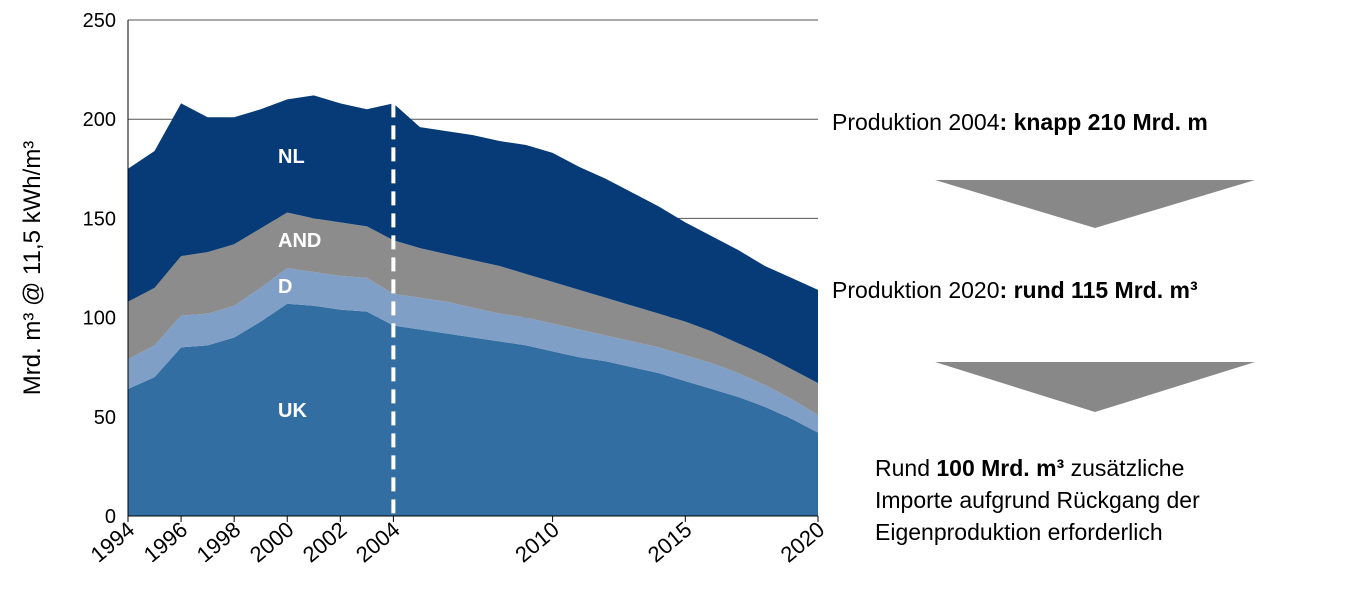  What do you see at coordinates (916, 290) in the screenshot?
I see `annotation-run: Produktion 2020` at bounding box center [916, 290].